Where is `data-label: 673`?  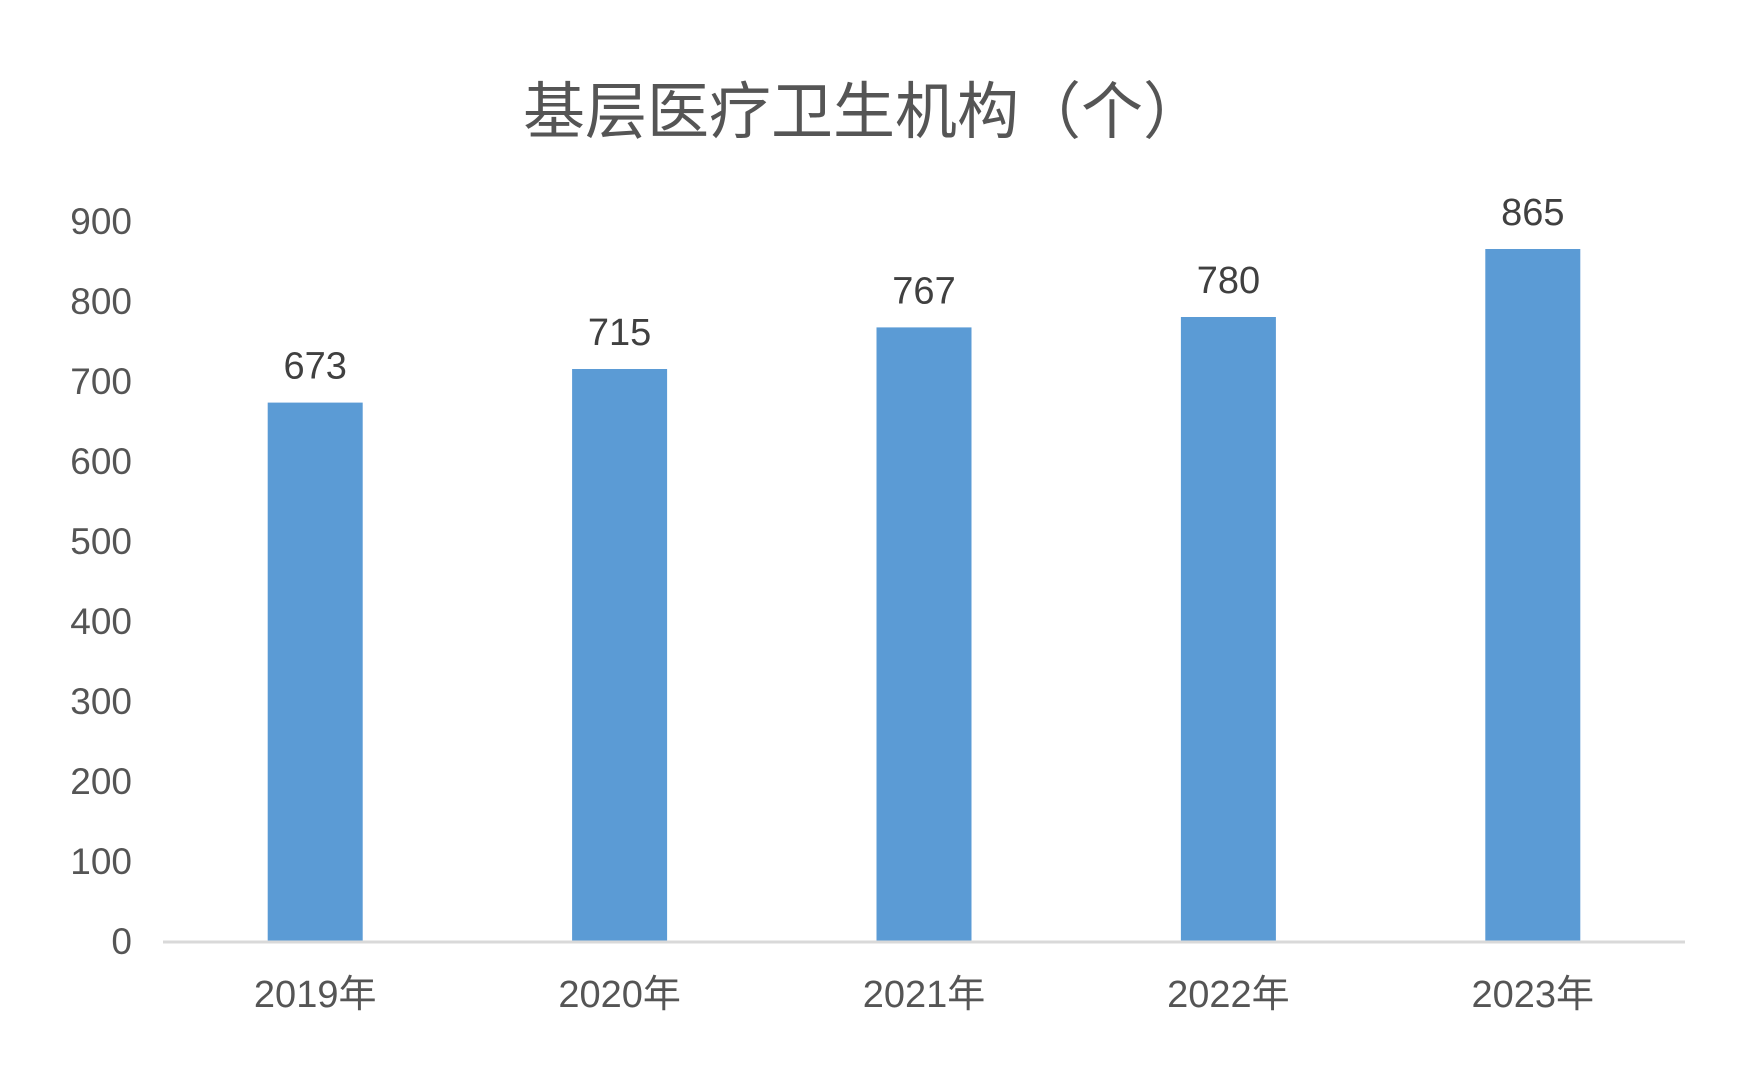 data-label: 673 is located at coordinates (314, 367).